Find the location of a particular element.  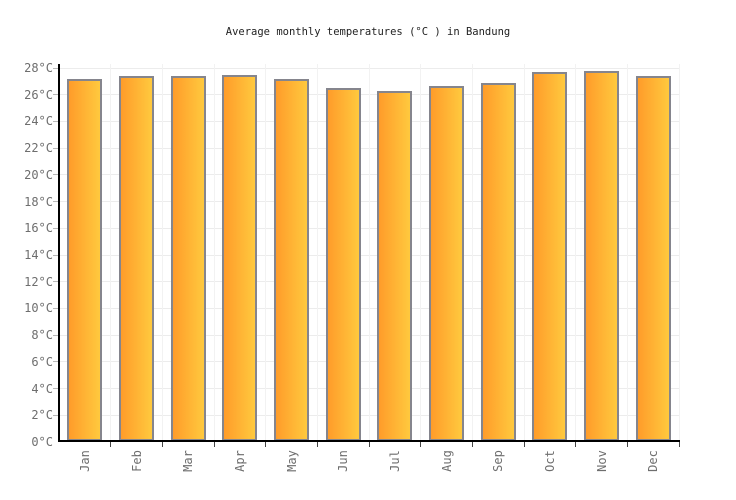

x-axis-label-mar: Mar is located at coordinates (188, 461).